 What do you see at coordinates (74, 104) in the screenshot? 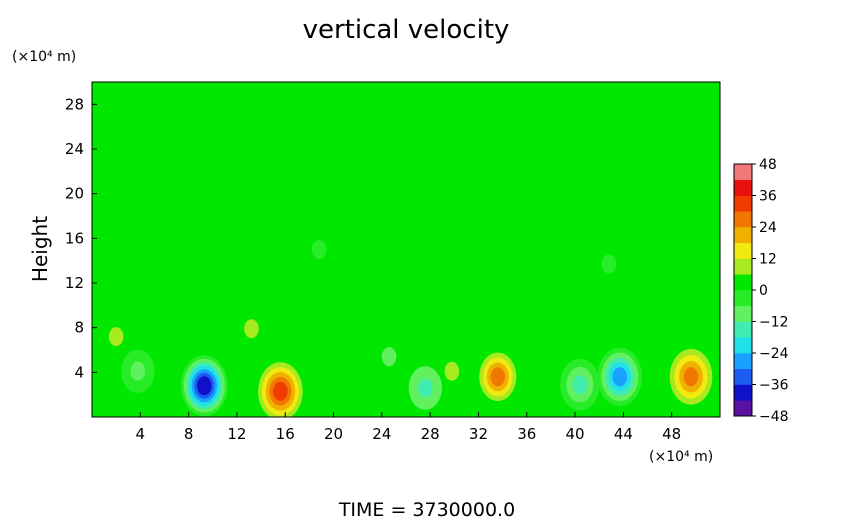
I see `y-tick-label: 28` at bounding box center [74, 104].